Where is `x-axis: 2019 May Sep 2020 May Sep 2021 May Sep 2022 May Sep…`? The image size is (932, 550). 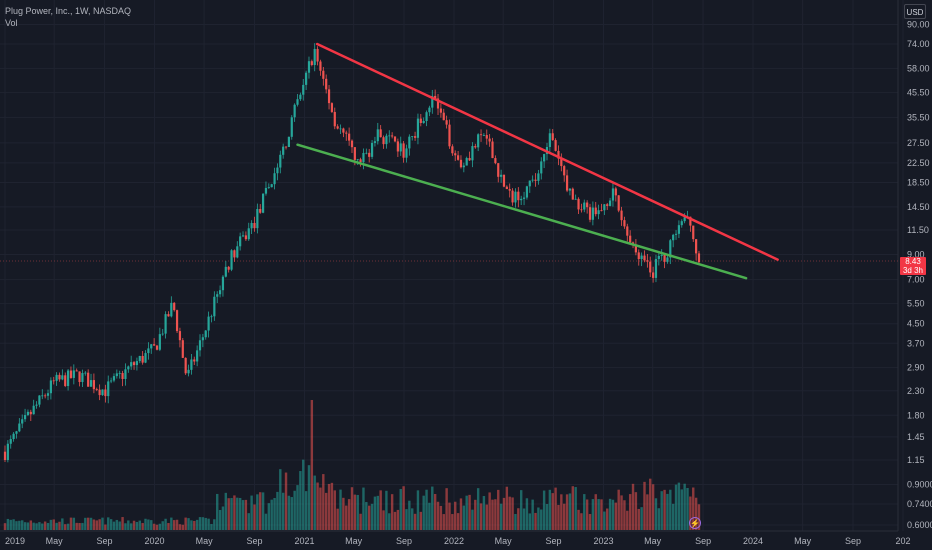
x-axis: 2019 May Sep 2020 May Sep 2021 May Sep 2022 May Sep… is located at coordinates (458, 541).